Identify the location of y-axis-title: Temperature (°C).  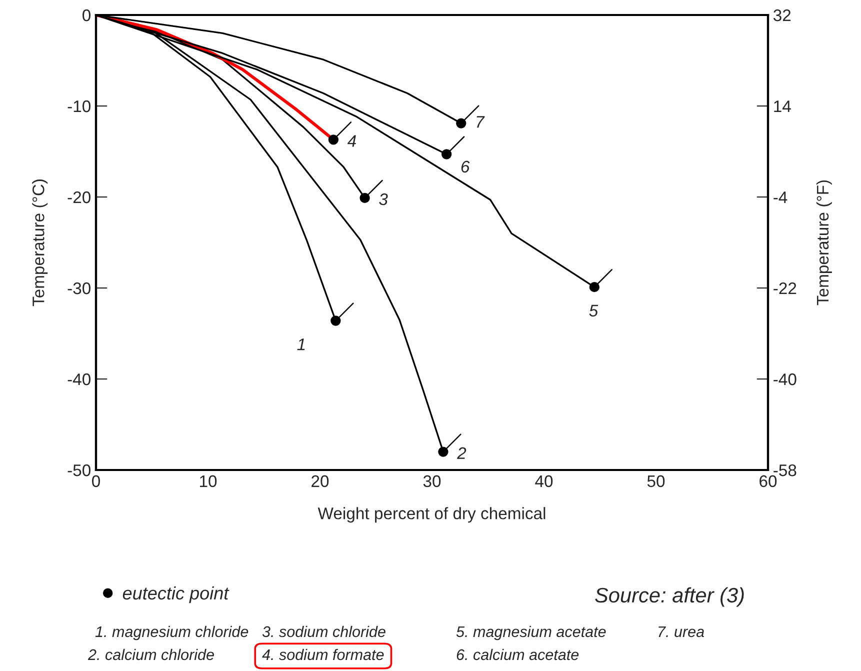
(40, 243).